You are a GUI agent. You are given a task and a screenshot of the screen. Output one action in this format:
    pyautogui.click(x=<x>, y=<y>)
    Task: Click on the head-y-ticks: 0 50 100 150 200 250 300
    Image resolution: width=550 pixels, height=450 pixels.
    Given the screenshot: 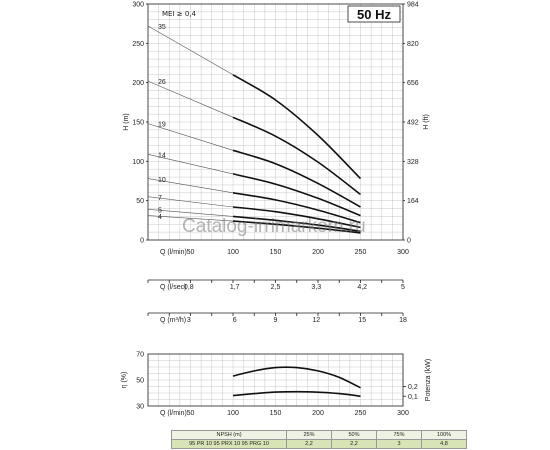 What is the action you would take?
    pyautogui.click(x=140, y=123)
    